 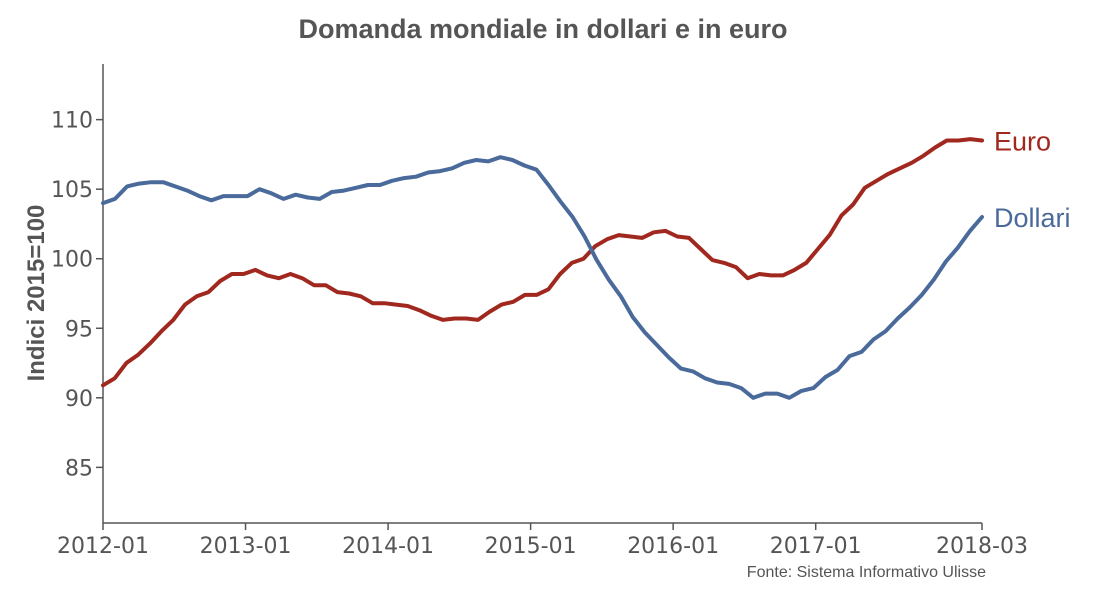 What do you see at coordinates (246, 546) in the screenshot?
I see `x-tick-label: 2013-01` at bounding box center [246, 546].